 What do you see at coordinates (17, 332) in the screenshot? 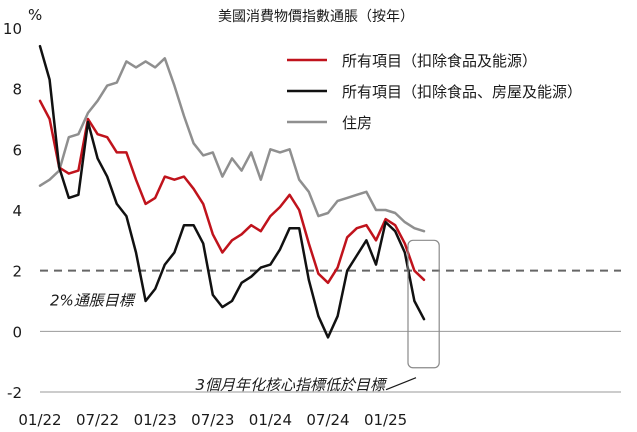
I see `y-tick-label: 0` at bounding box center [17, 332].